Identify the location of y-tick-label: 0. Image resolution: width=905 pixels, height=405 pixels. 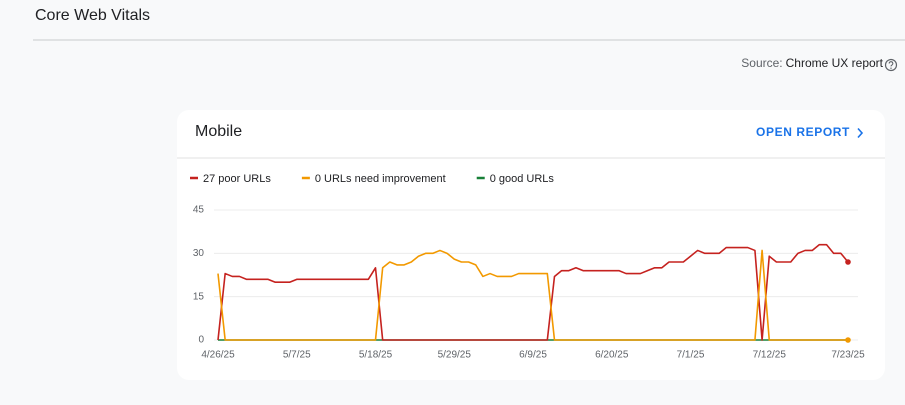
(201, 340).